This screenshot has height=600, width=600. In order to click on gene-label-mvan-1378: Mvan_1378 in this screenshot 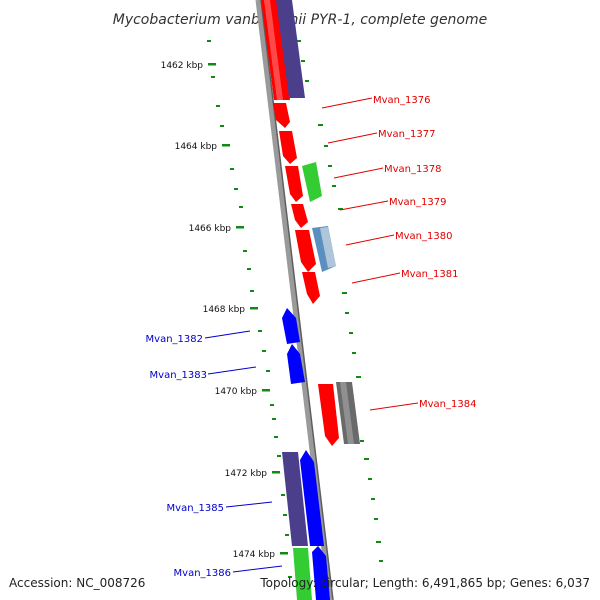, I will do `click(412, 169)`.